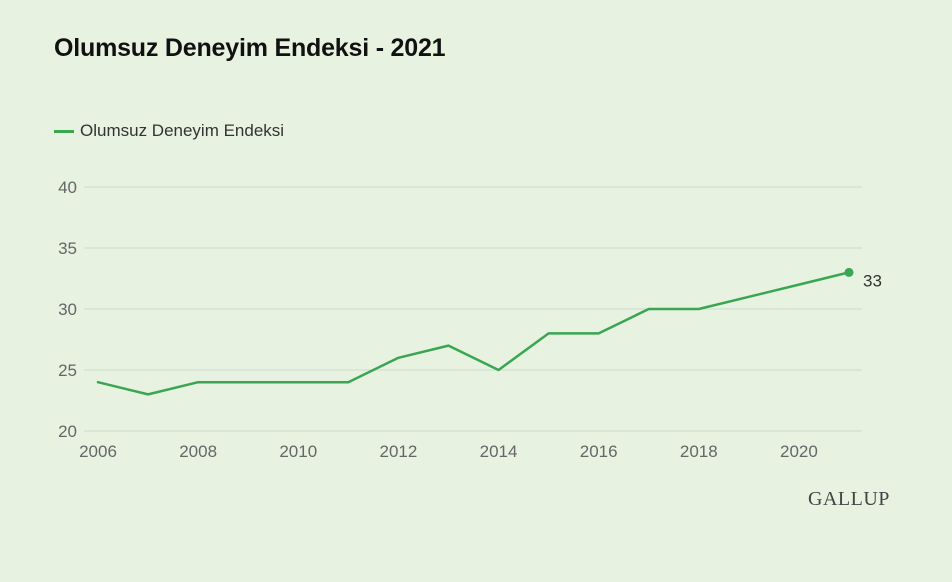  Describe the element at coordinates (398, 451) in the screenshot. I see `x-tick-label: 2012` at that location.